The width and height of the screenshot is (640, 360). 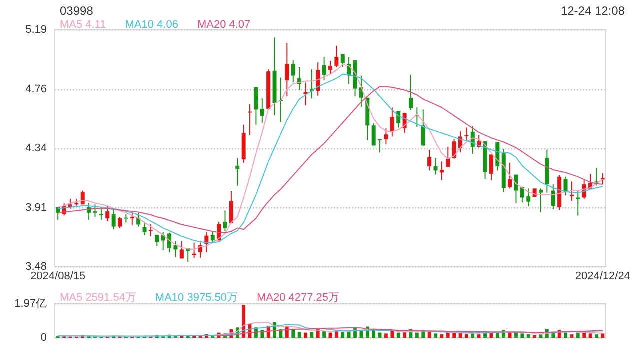 What do you see at coordinates (36, 148) in the screenshot?
I see `y-tick-label: 4.34` at bounding box center [36, 148].